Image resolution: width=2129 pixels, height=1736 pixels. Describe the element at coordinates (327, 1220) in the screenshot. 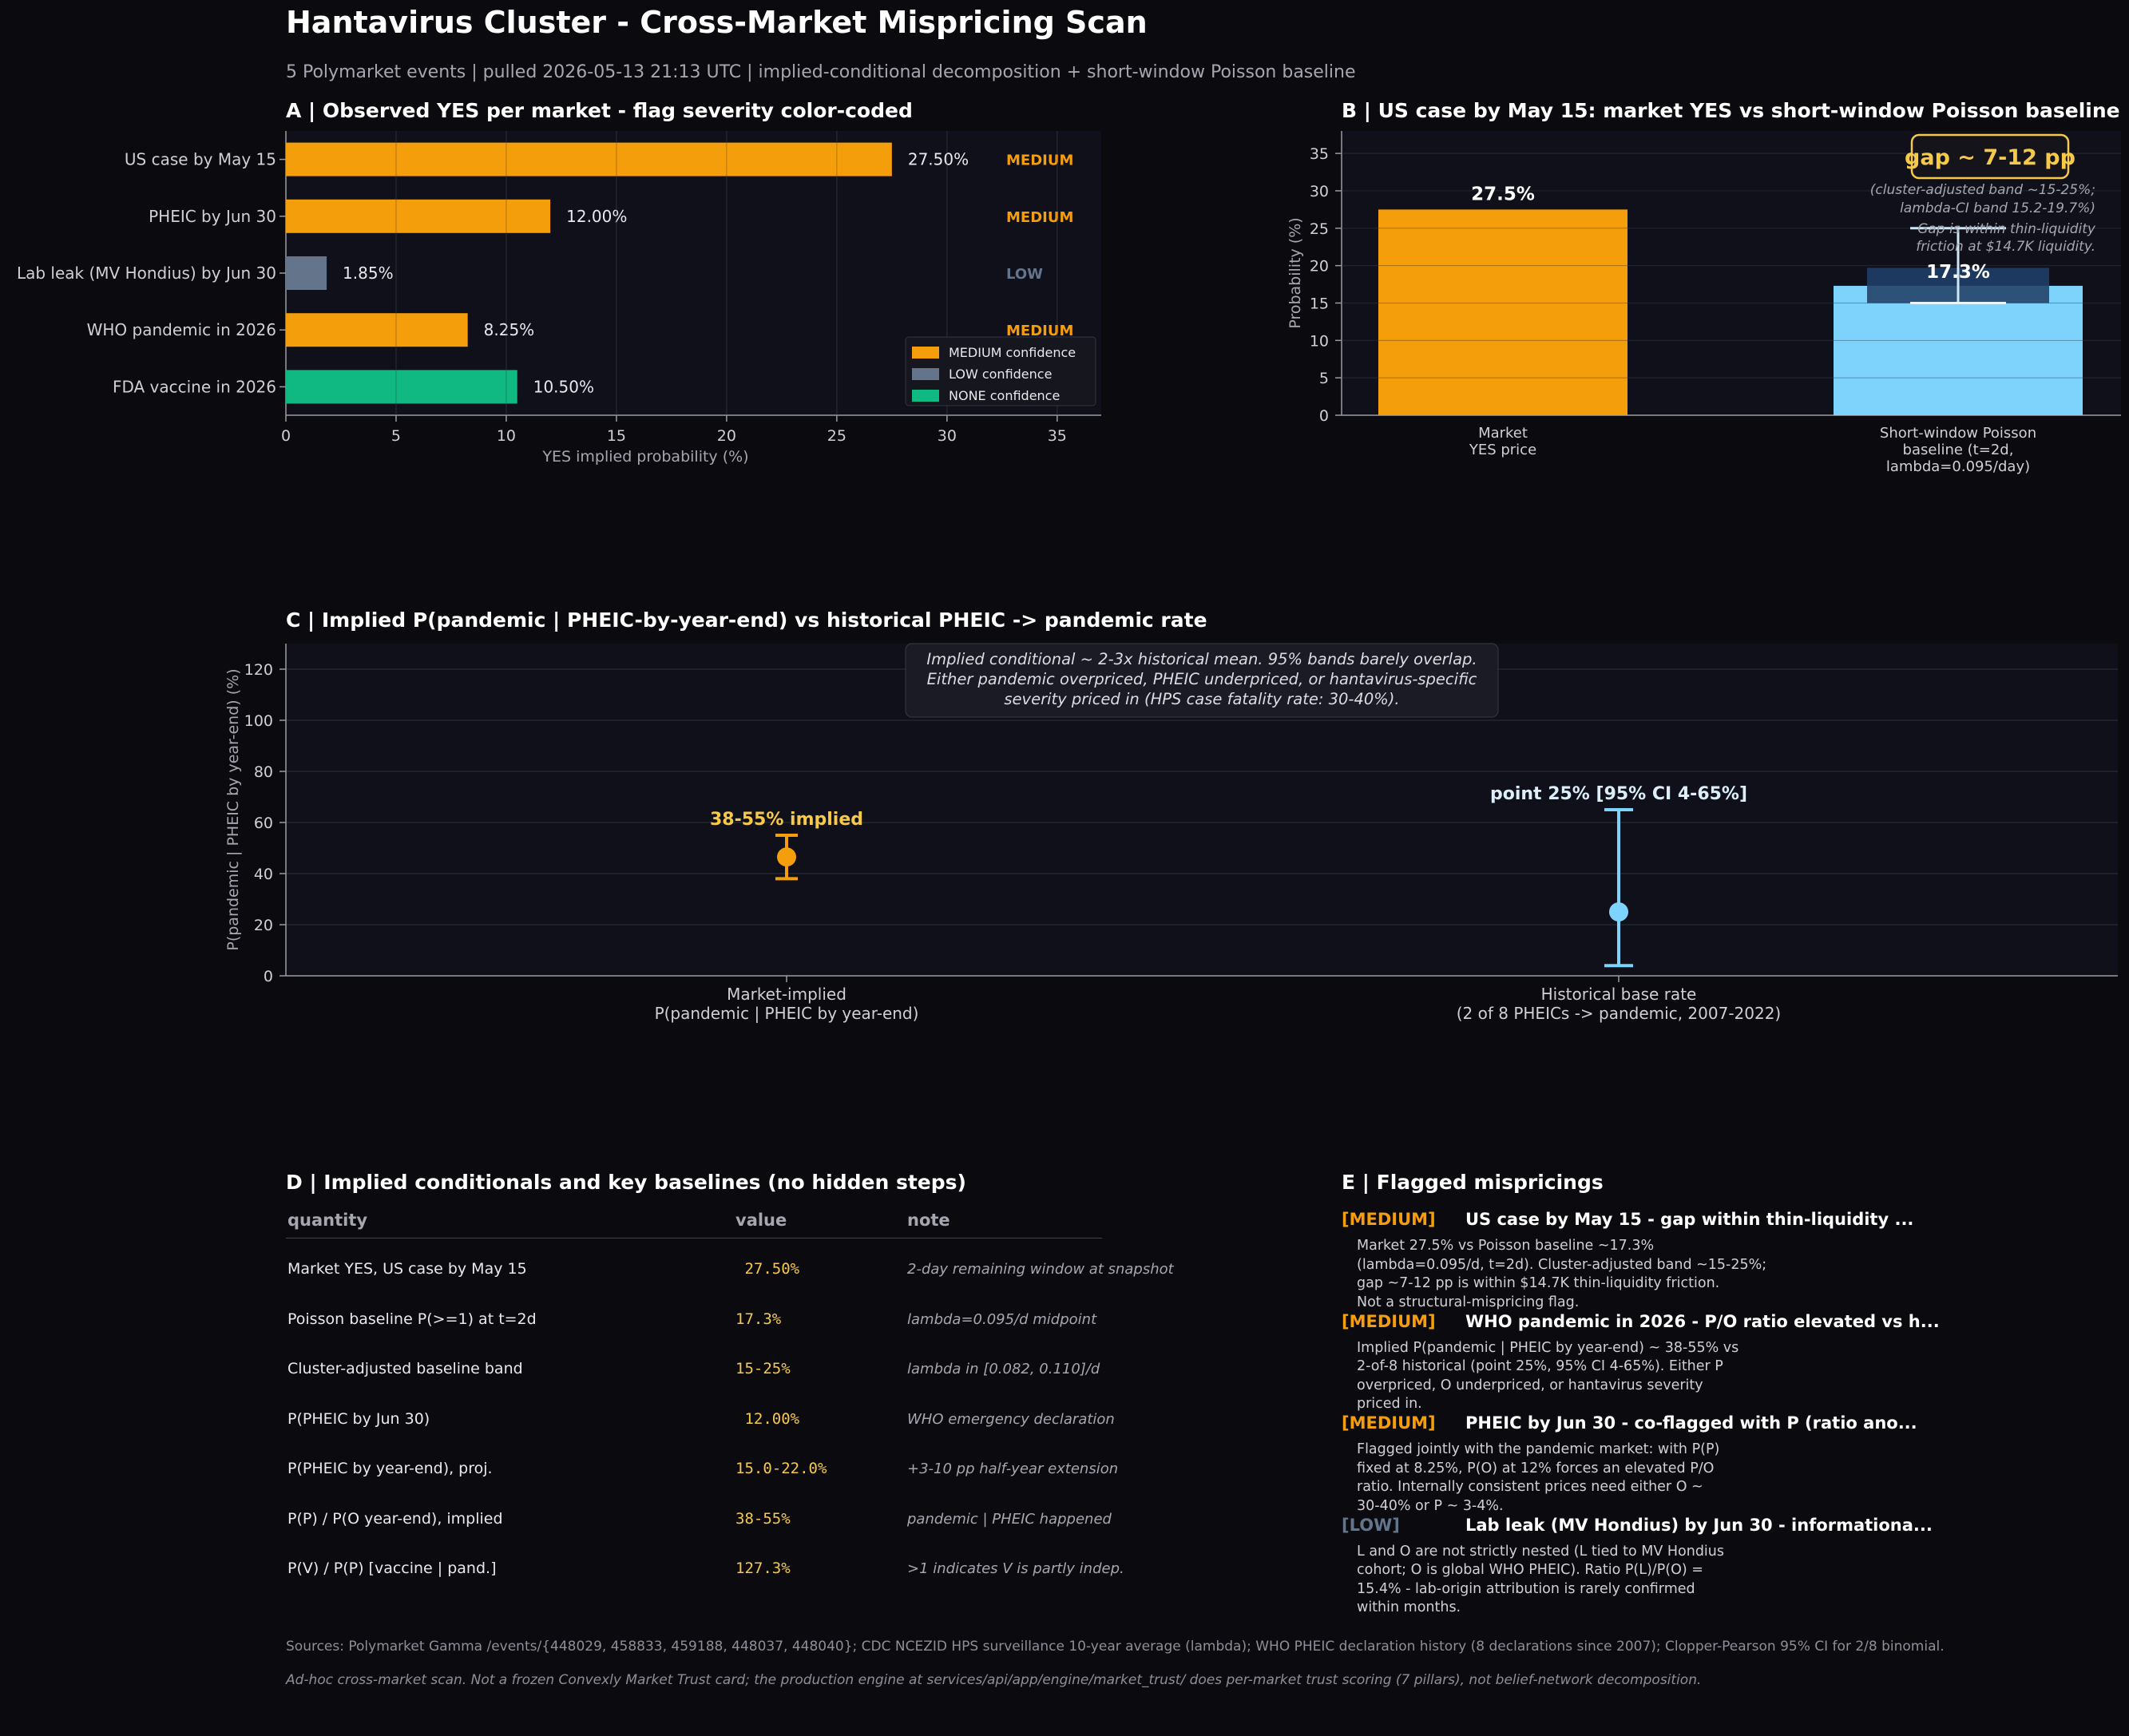

I see `table-header-quantity: quantity` at that location.